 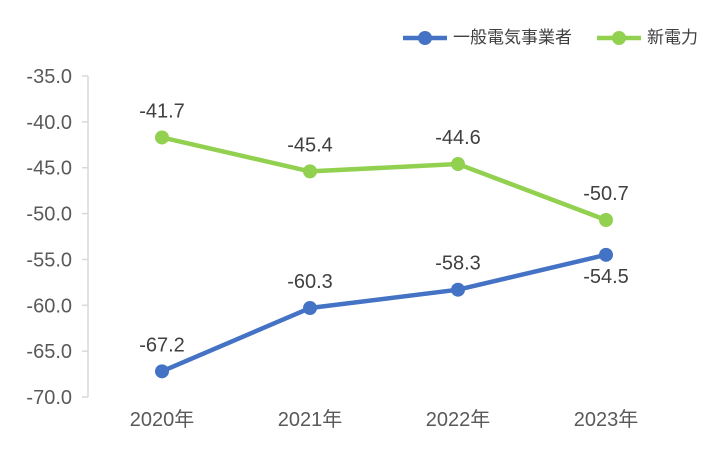 I want to click on legend-label: 一般電気事業者, so click(x=512, y=37).